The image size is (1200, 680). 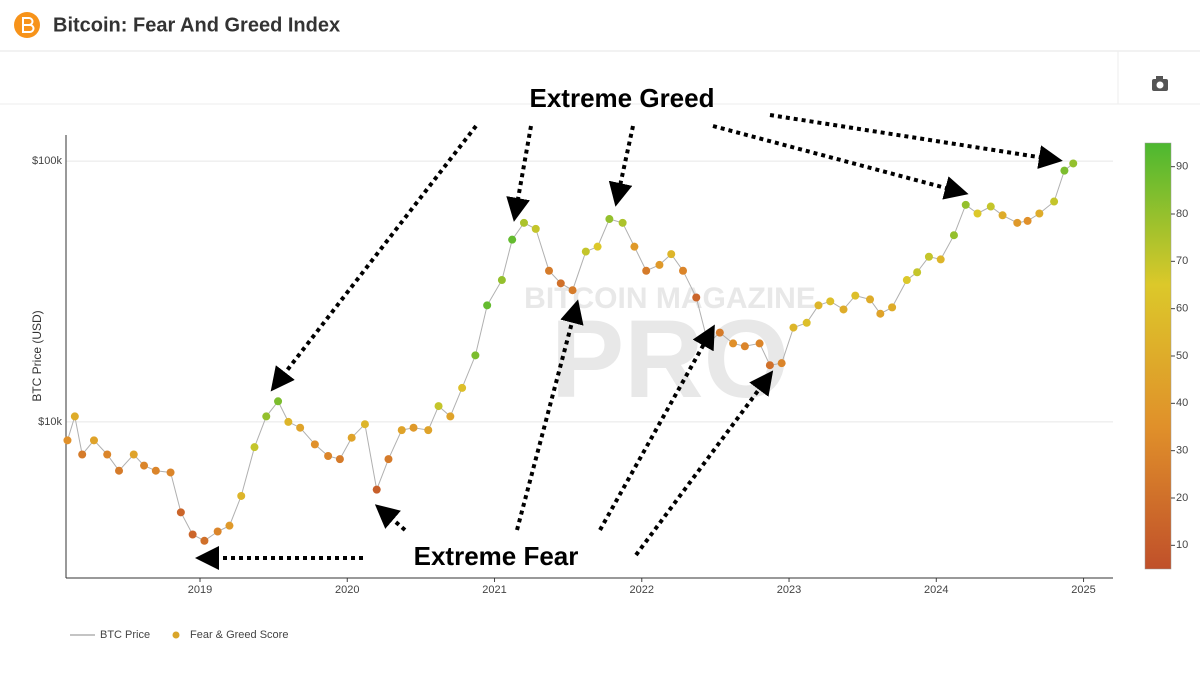 What do you see at coordinates (1182, 261) in the screenshot?
I see `colorbar-tick-label: 70` at bounding box center [1182, 261].